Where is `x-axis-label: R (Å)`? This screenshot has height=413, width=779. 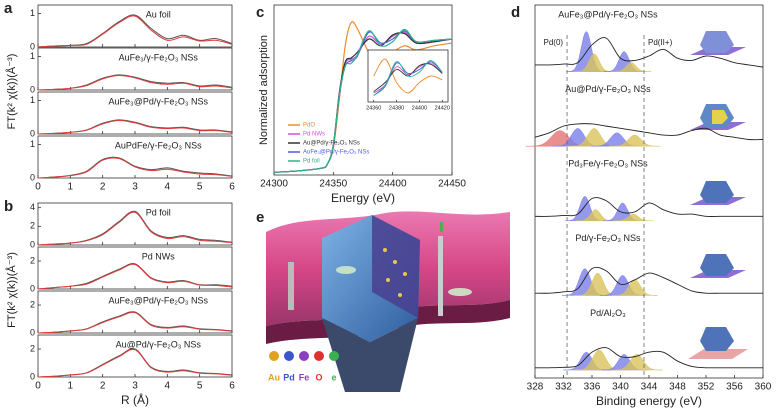 x-axis-label: R (Å) is located at coordinates (135, 399).